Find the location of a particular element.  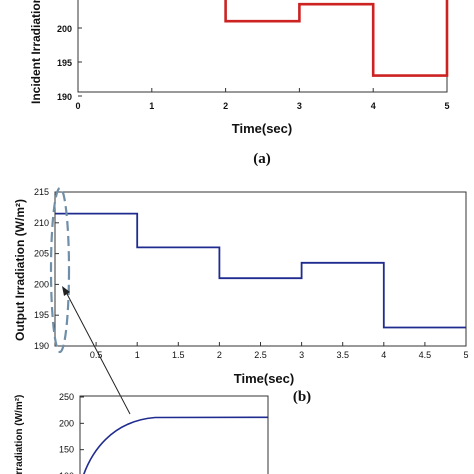

chart-b-panel-label: (b) is located at coordinates (302, 397).